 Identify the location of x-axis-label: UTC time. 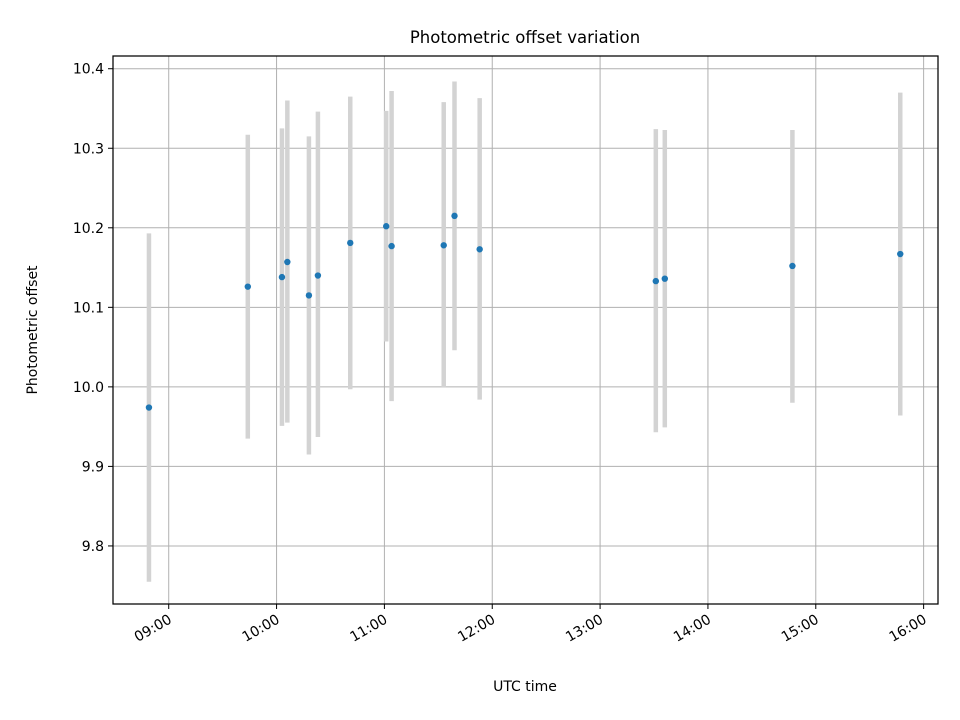
(525, 687).